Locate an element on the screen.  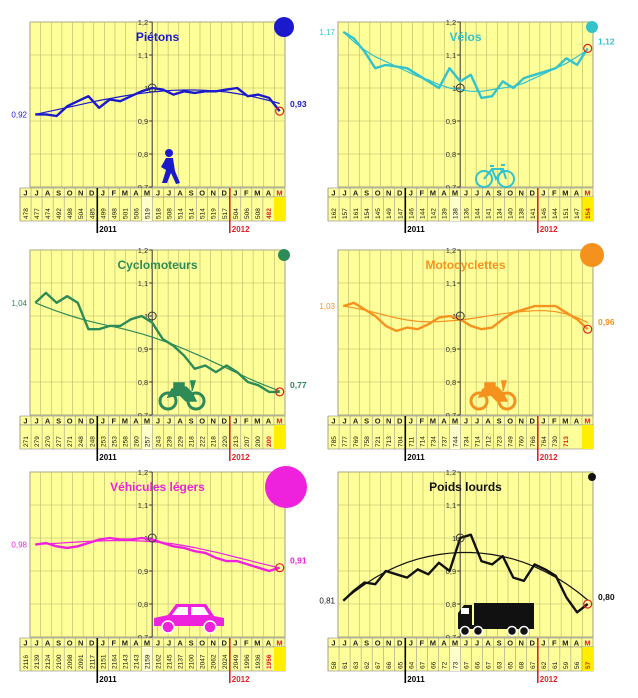
bicycle-icon is located at coordinates (495, 176).